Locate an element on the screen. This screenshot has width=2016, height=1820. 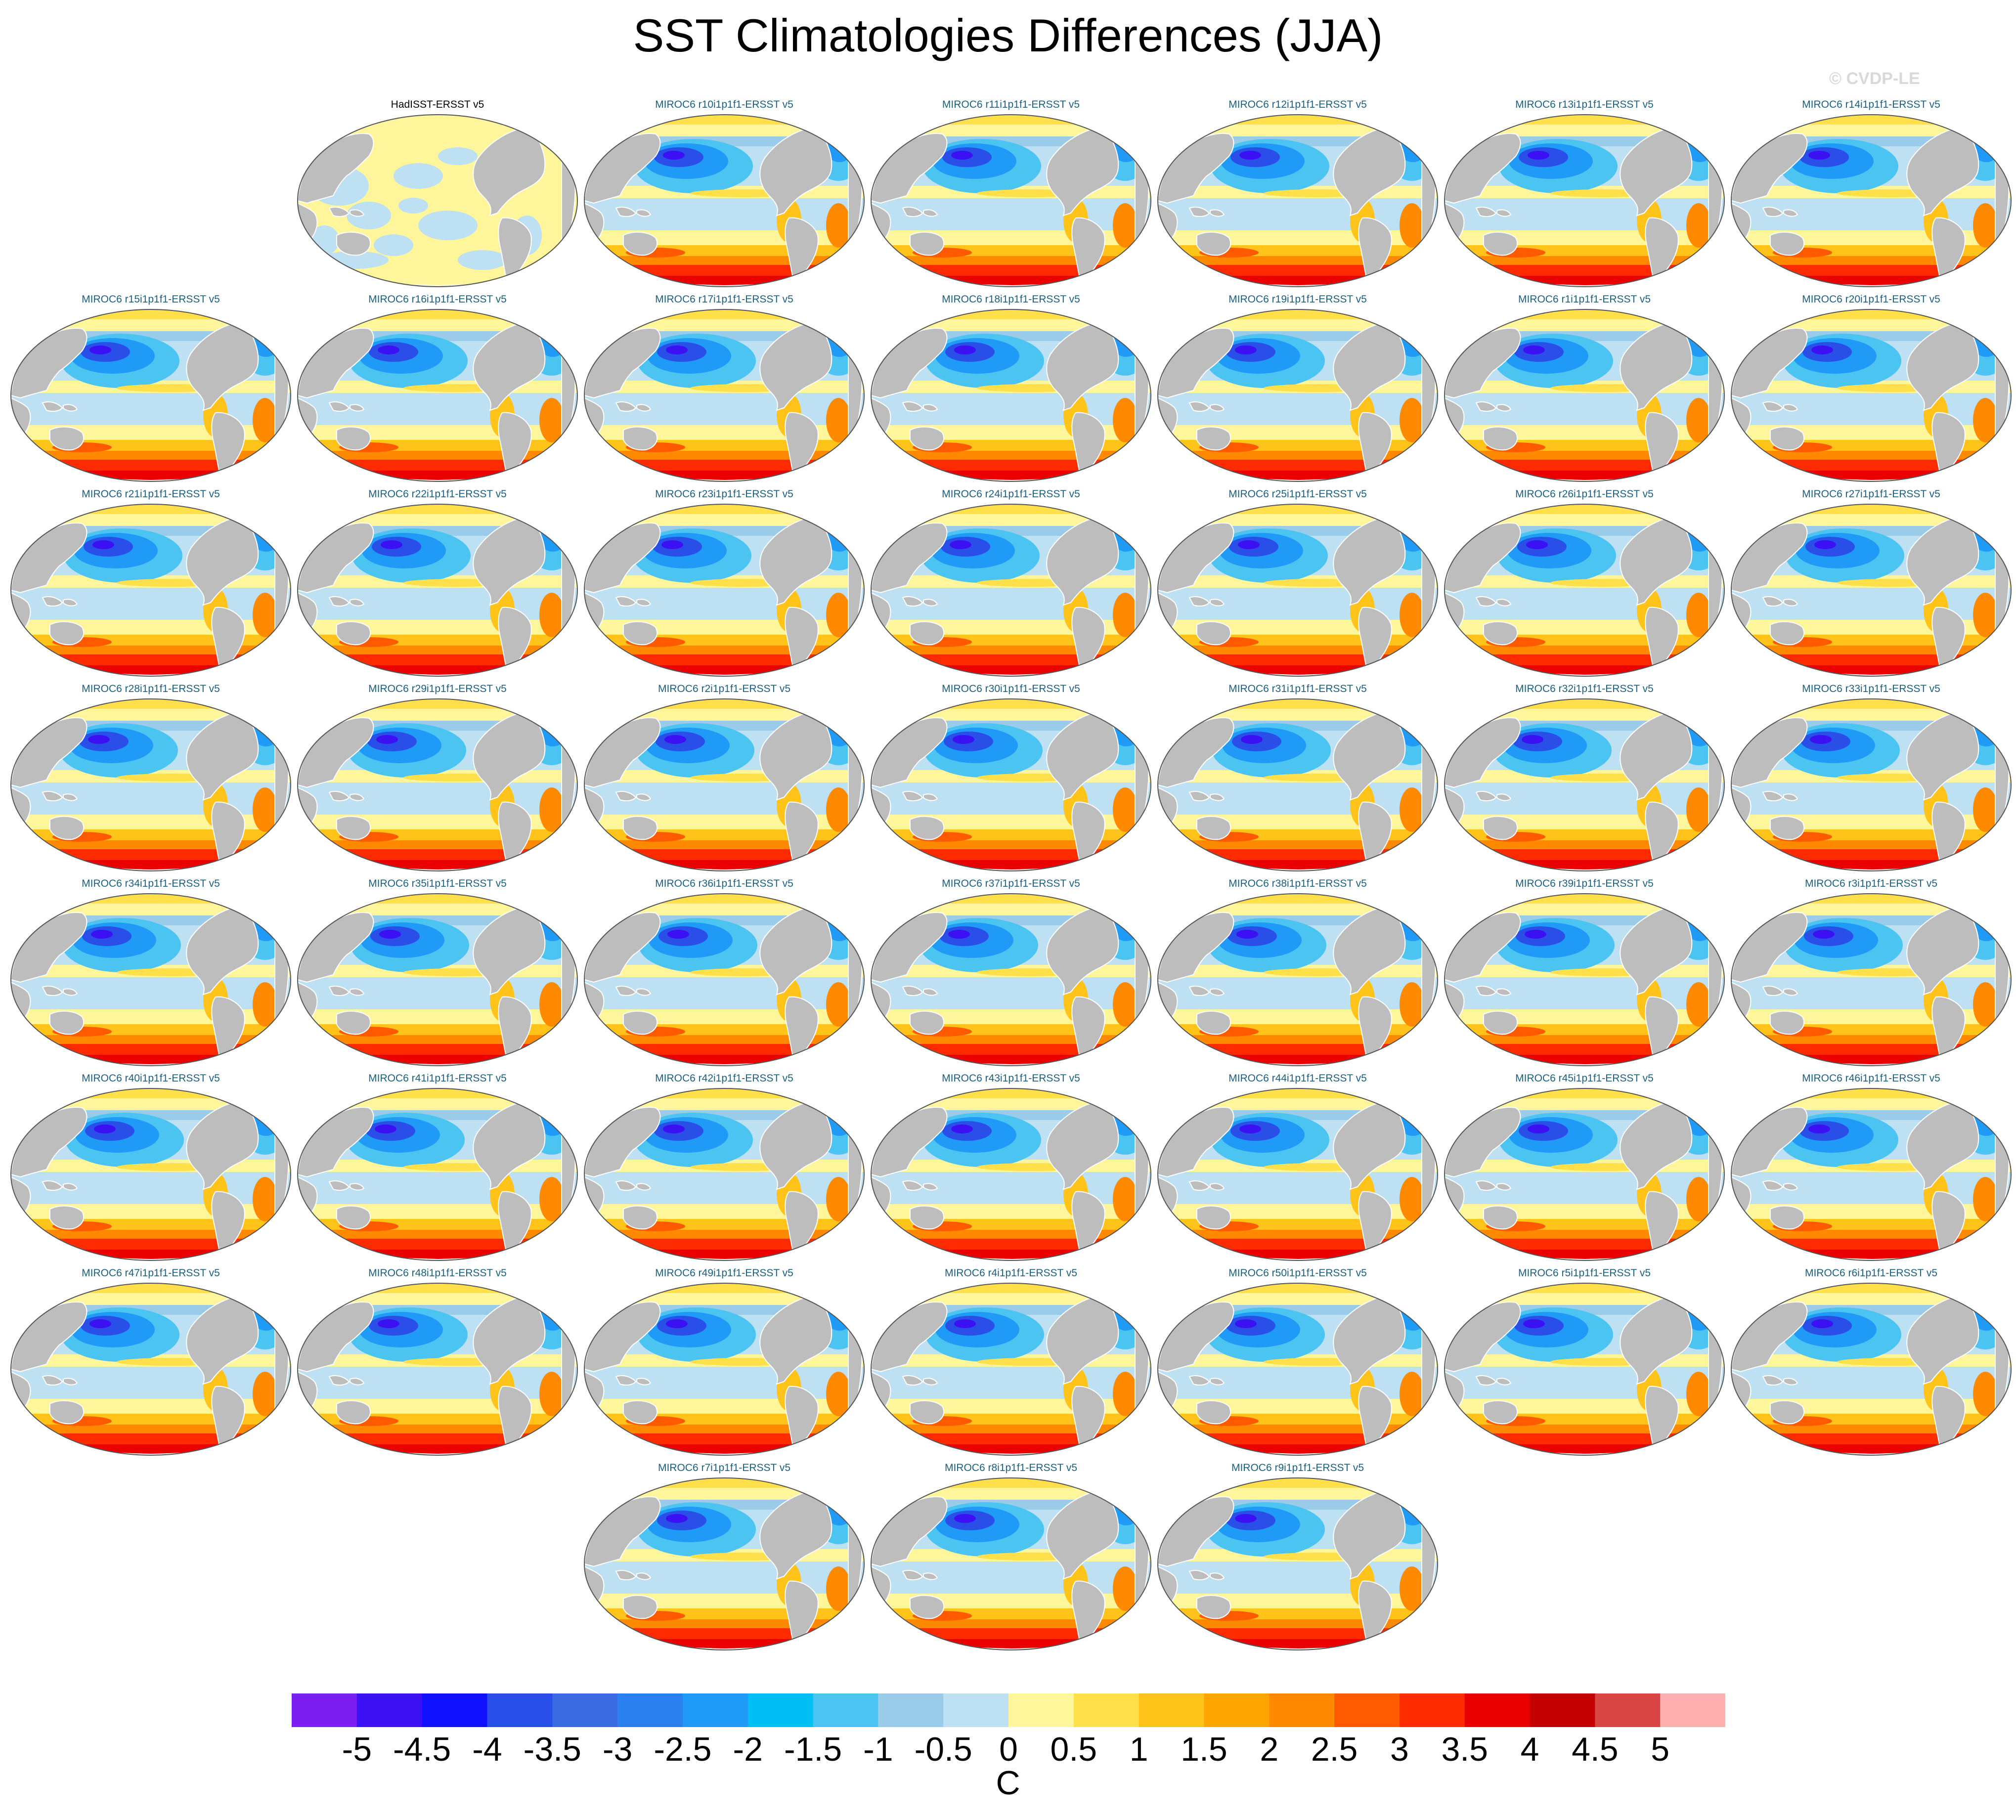
colorbar-tick-label: -0.5 is located at coordinates (943, 1749).